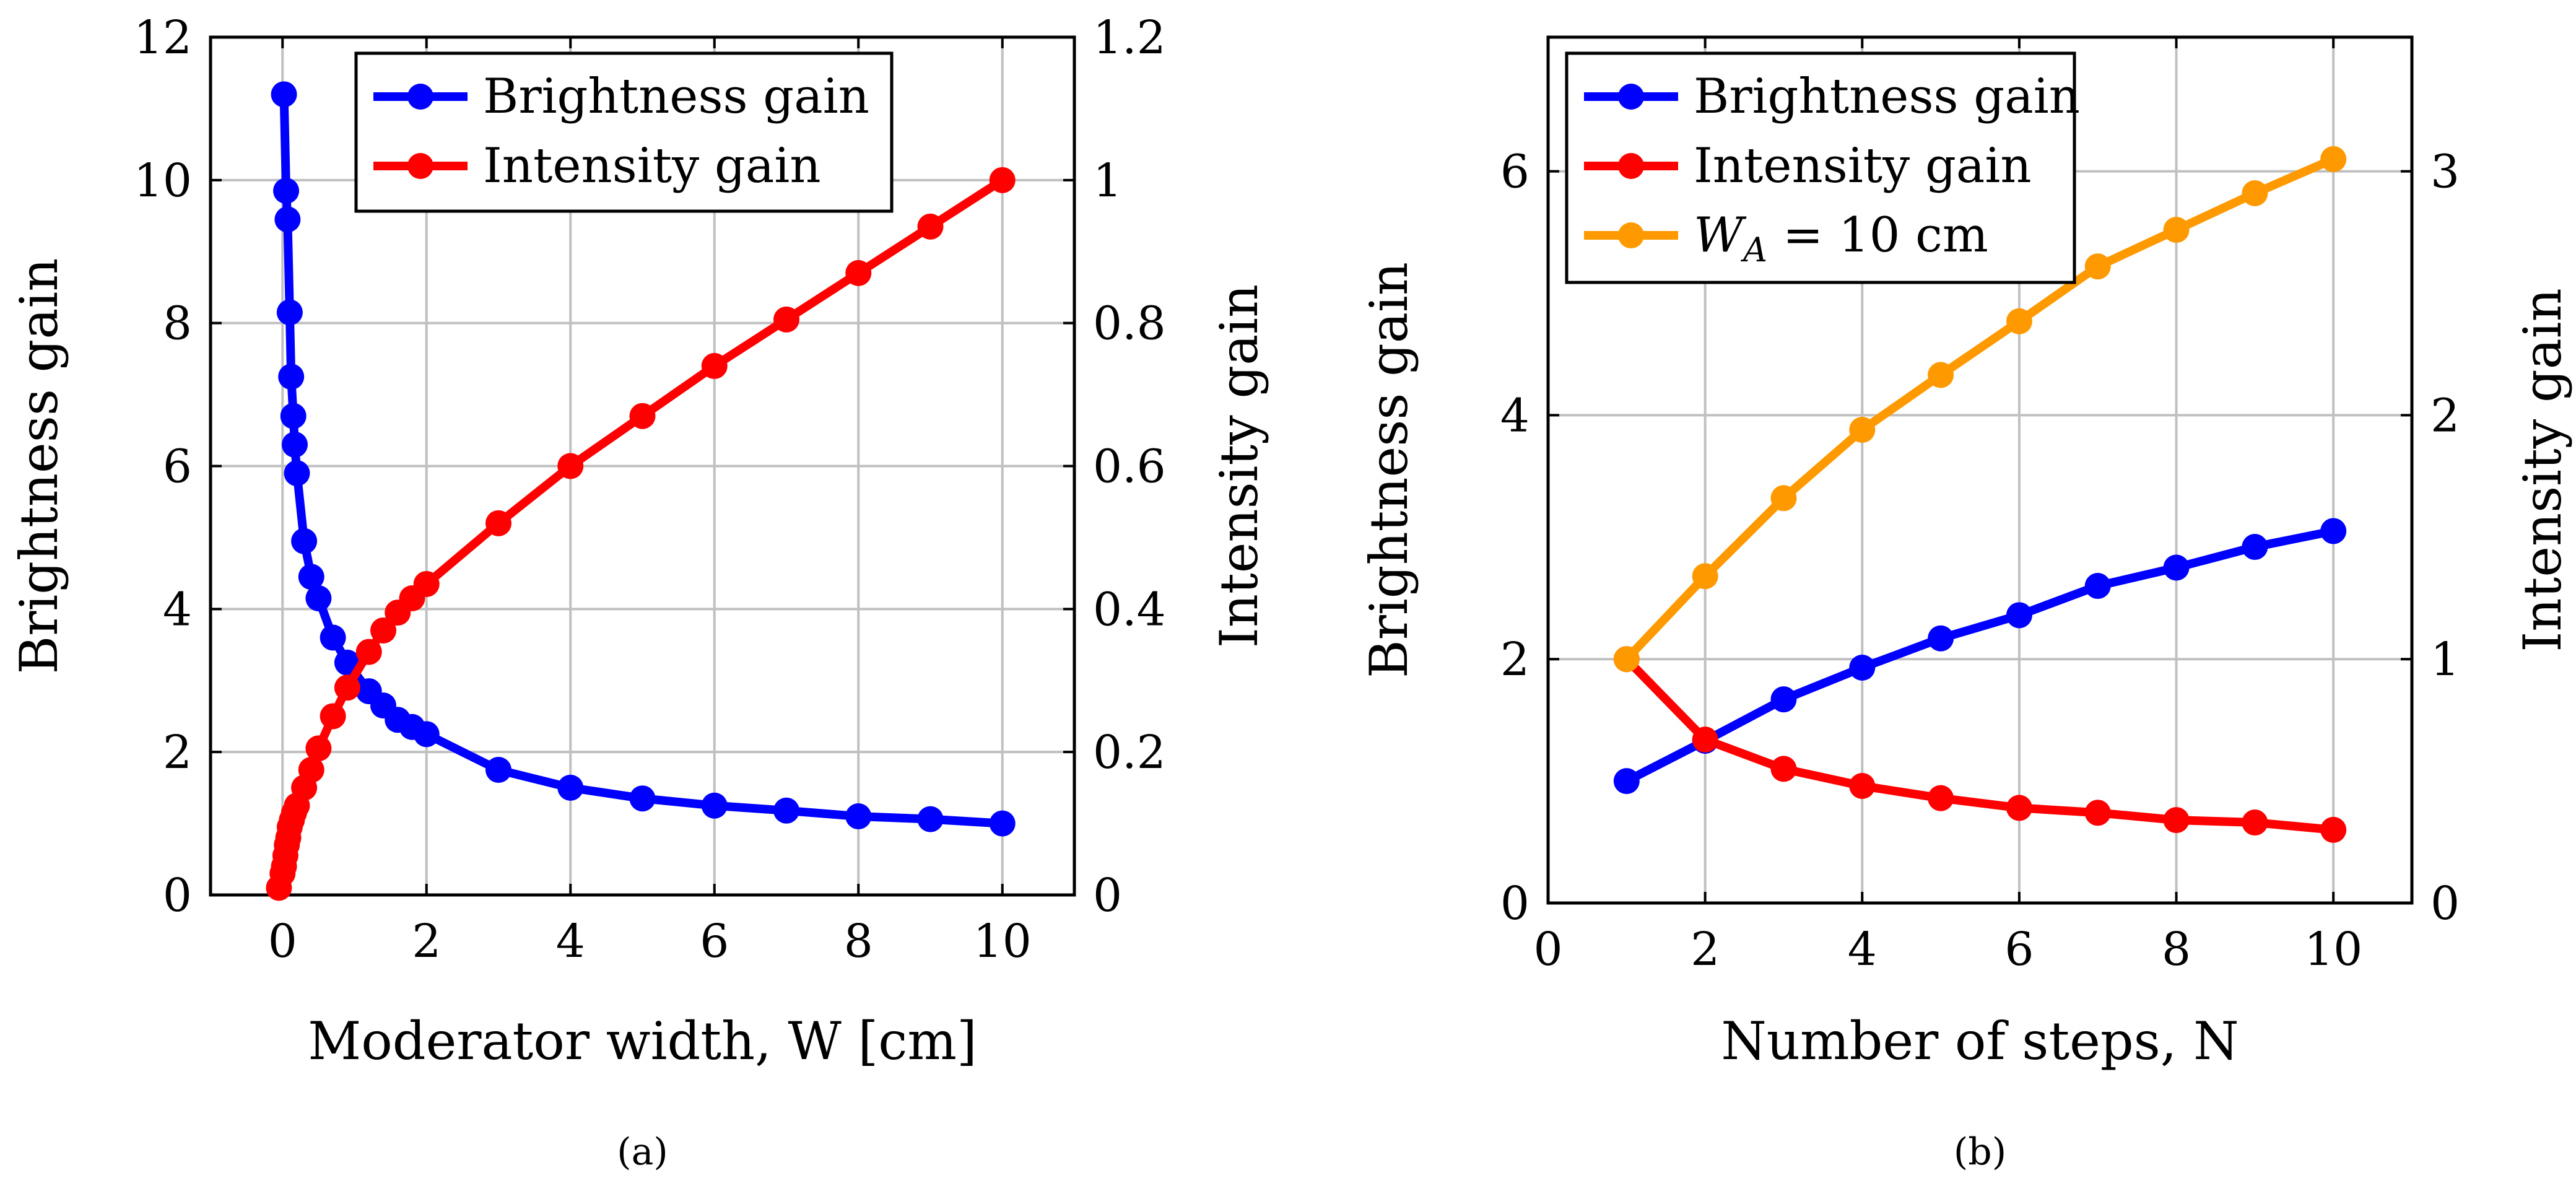 This screenshot has height=1191, width=2576. I want to click on y-tick-label: 0, so click(177, 895).